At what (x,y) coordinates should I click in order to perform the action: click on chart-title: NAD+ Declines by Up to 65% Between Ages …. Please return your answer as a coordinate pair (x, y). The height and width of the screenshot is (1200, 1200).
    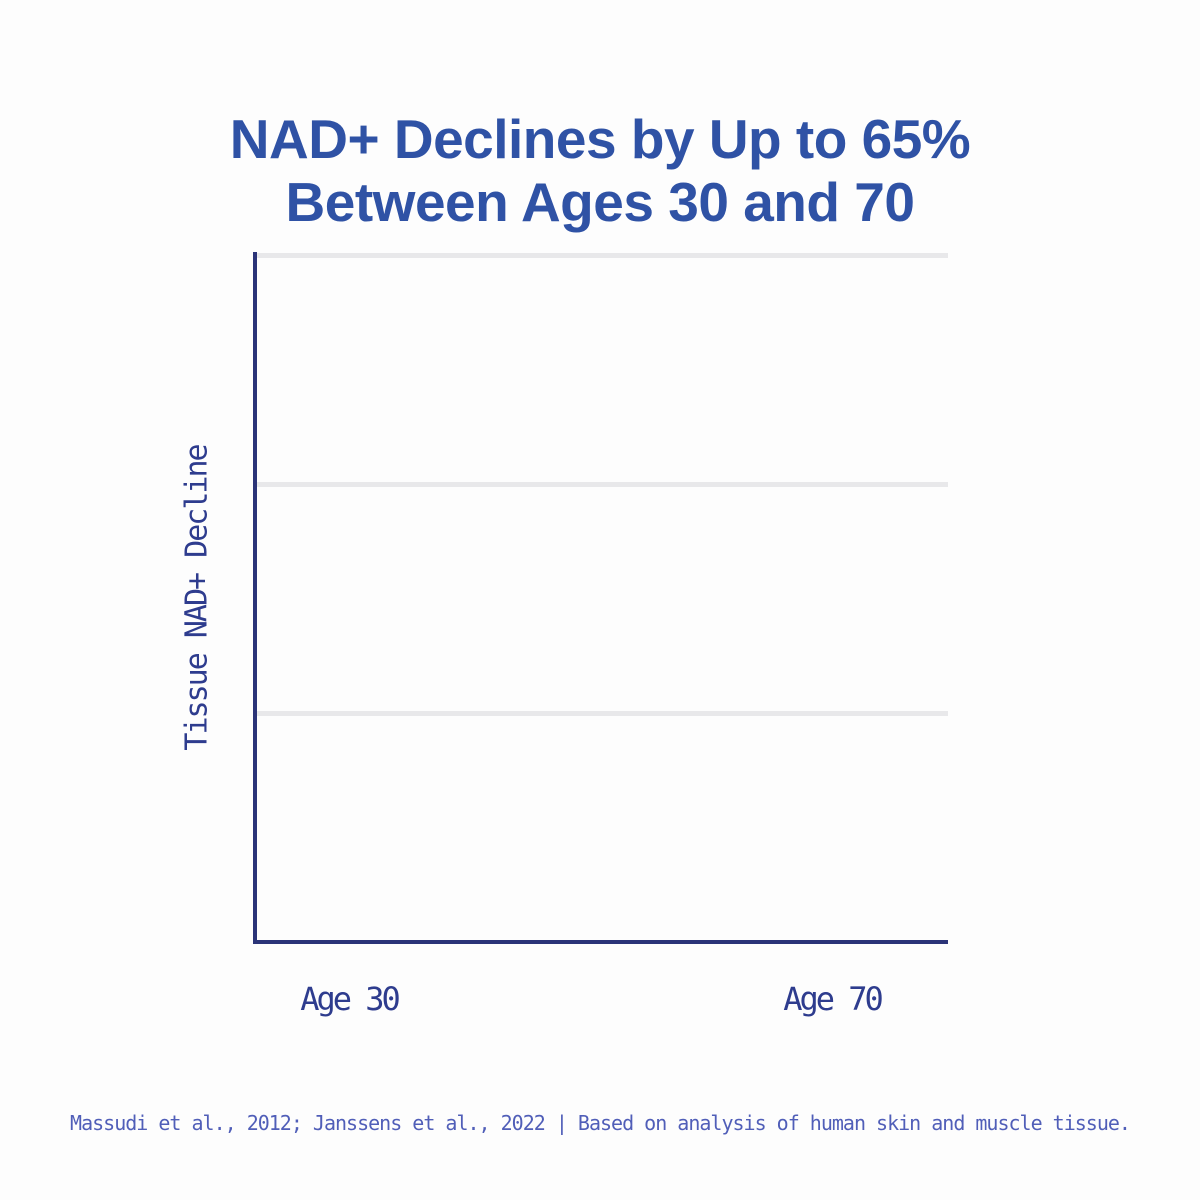
    Looking at the image, I should click on (600, 171).